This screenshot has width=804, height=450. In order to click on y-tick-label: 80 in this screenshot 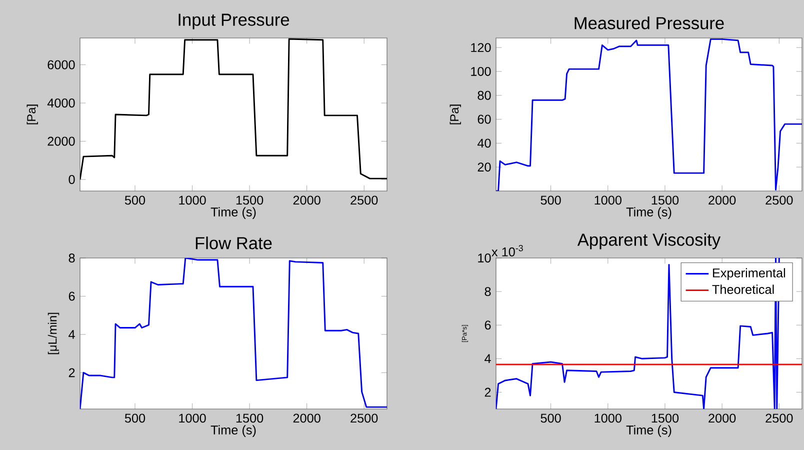, I will do `click(484, 95)`.